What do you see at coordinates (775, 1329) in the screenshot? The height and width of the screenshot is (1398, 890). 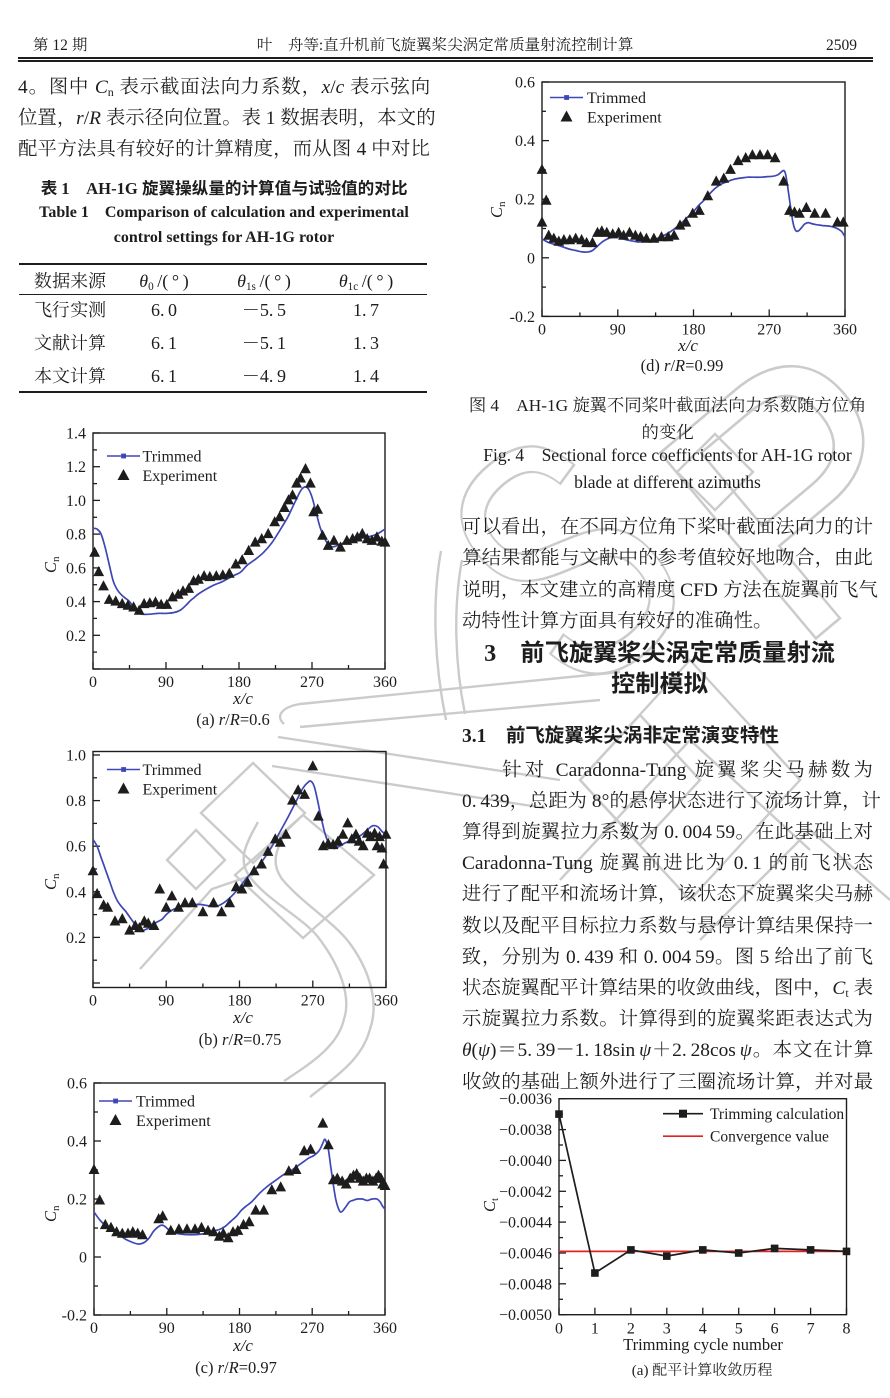 I see `svg-text: 6` at bounding box center [775, 1329].